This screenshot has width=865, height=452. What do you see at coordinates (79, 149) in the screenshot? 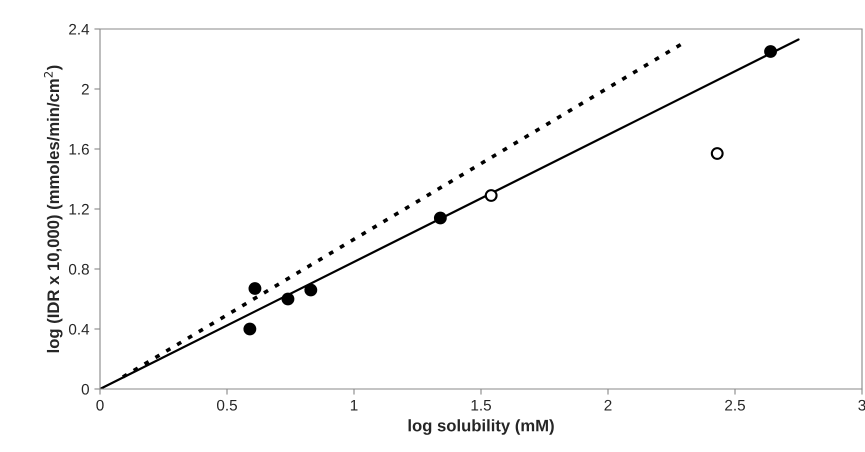
I see `y-tick-label: 1.6` at bounding box center [79, 149].